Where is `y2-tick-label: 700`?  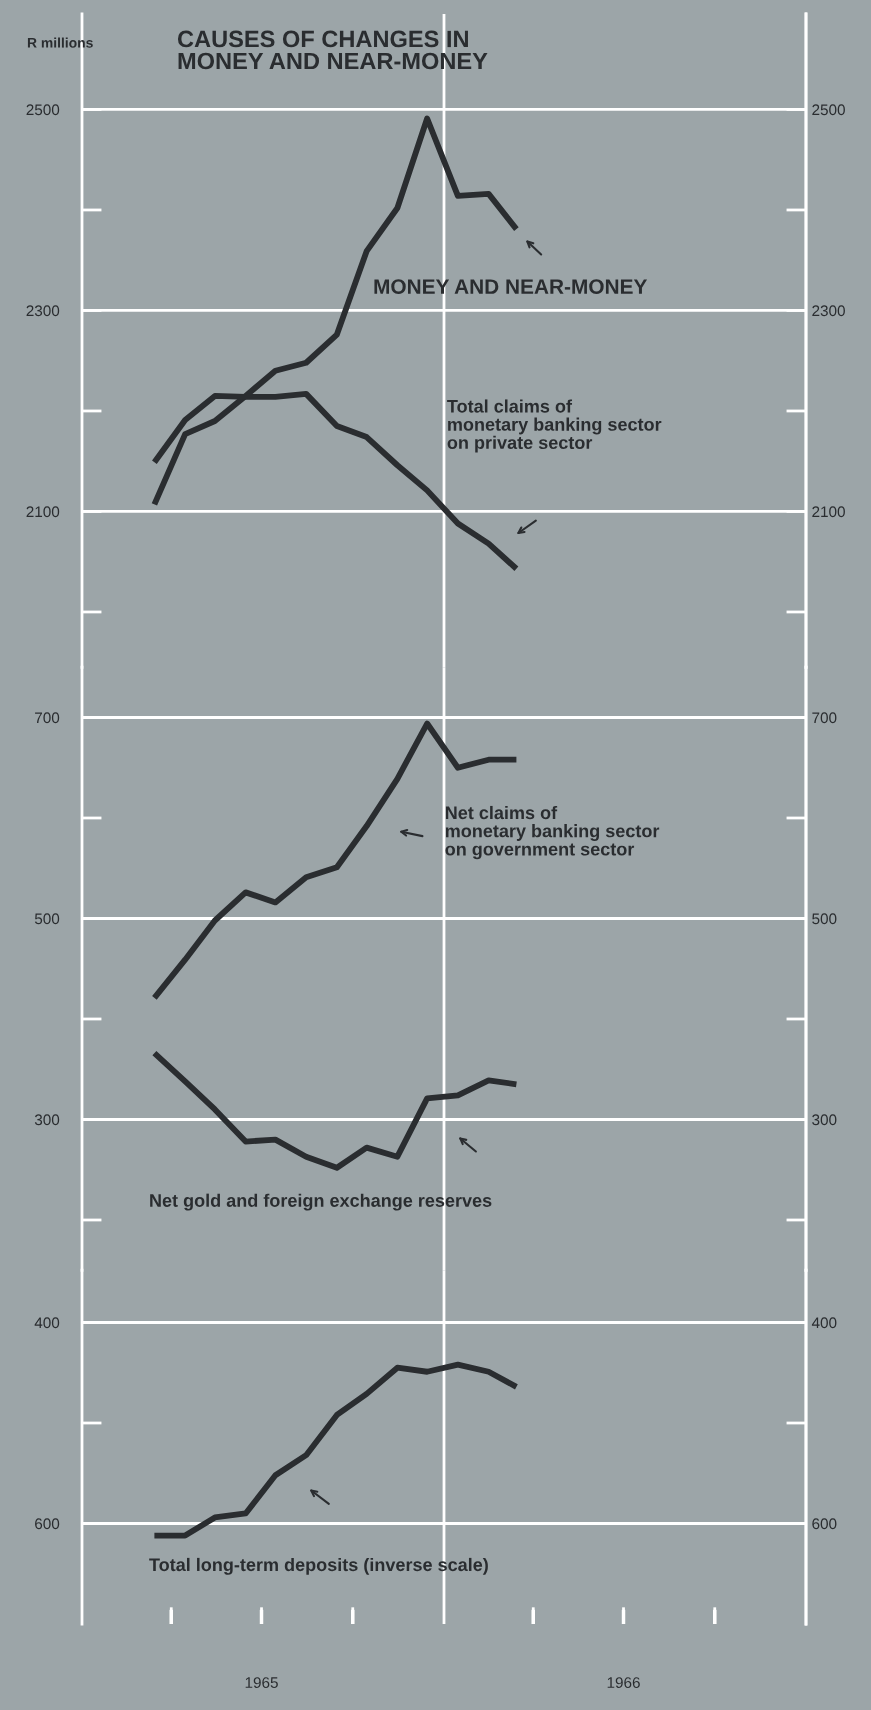 y2-tick-label: 700 is located at coordinates (824, 718).